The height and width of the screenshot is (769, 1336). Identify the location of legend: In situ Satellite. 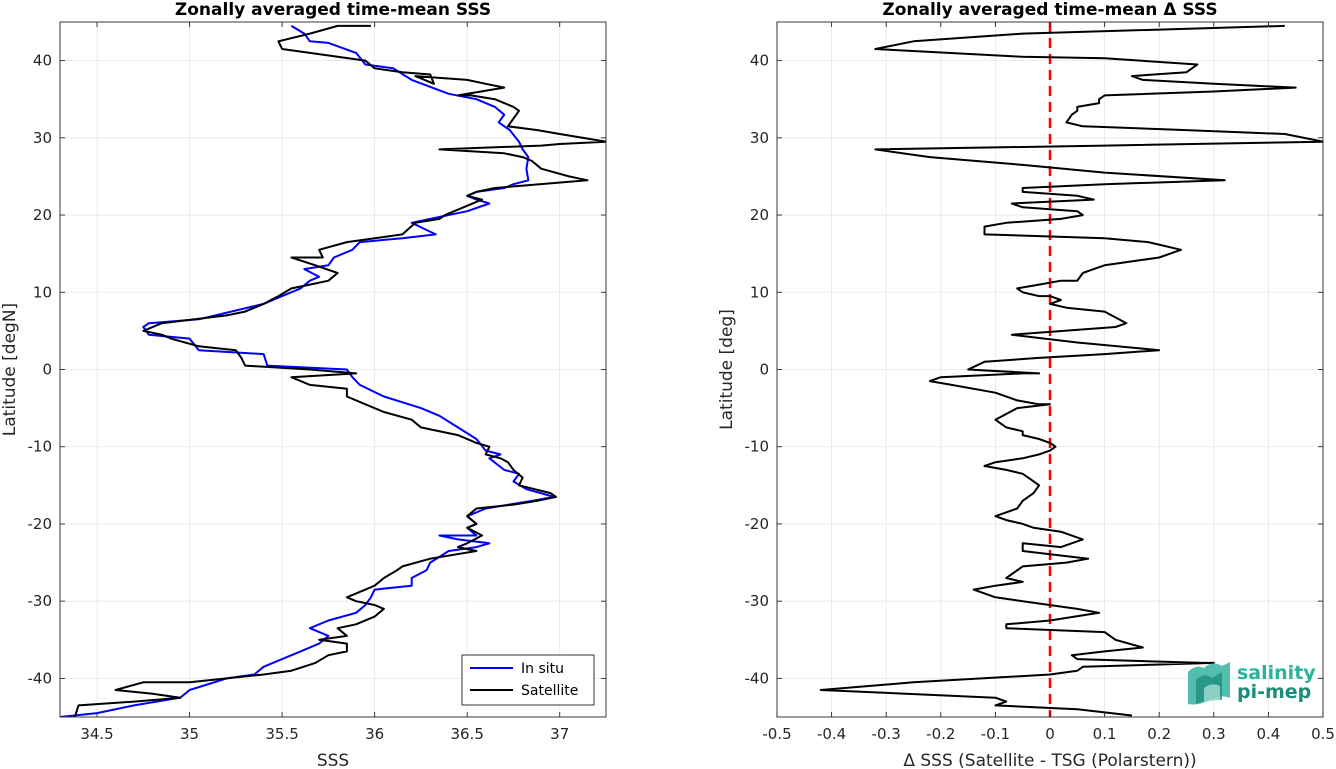
(528, 680).